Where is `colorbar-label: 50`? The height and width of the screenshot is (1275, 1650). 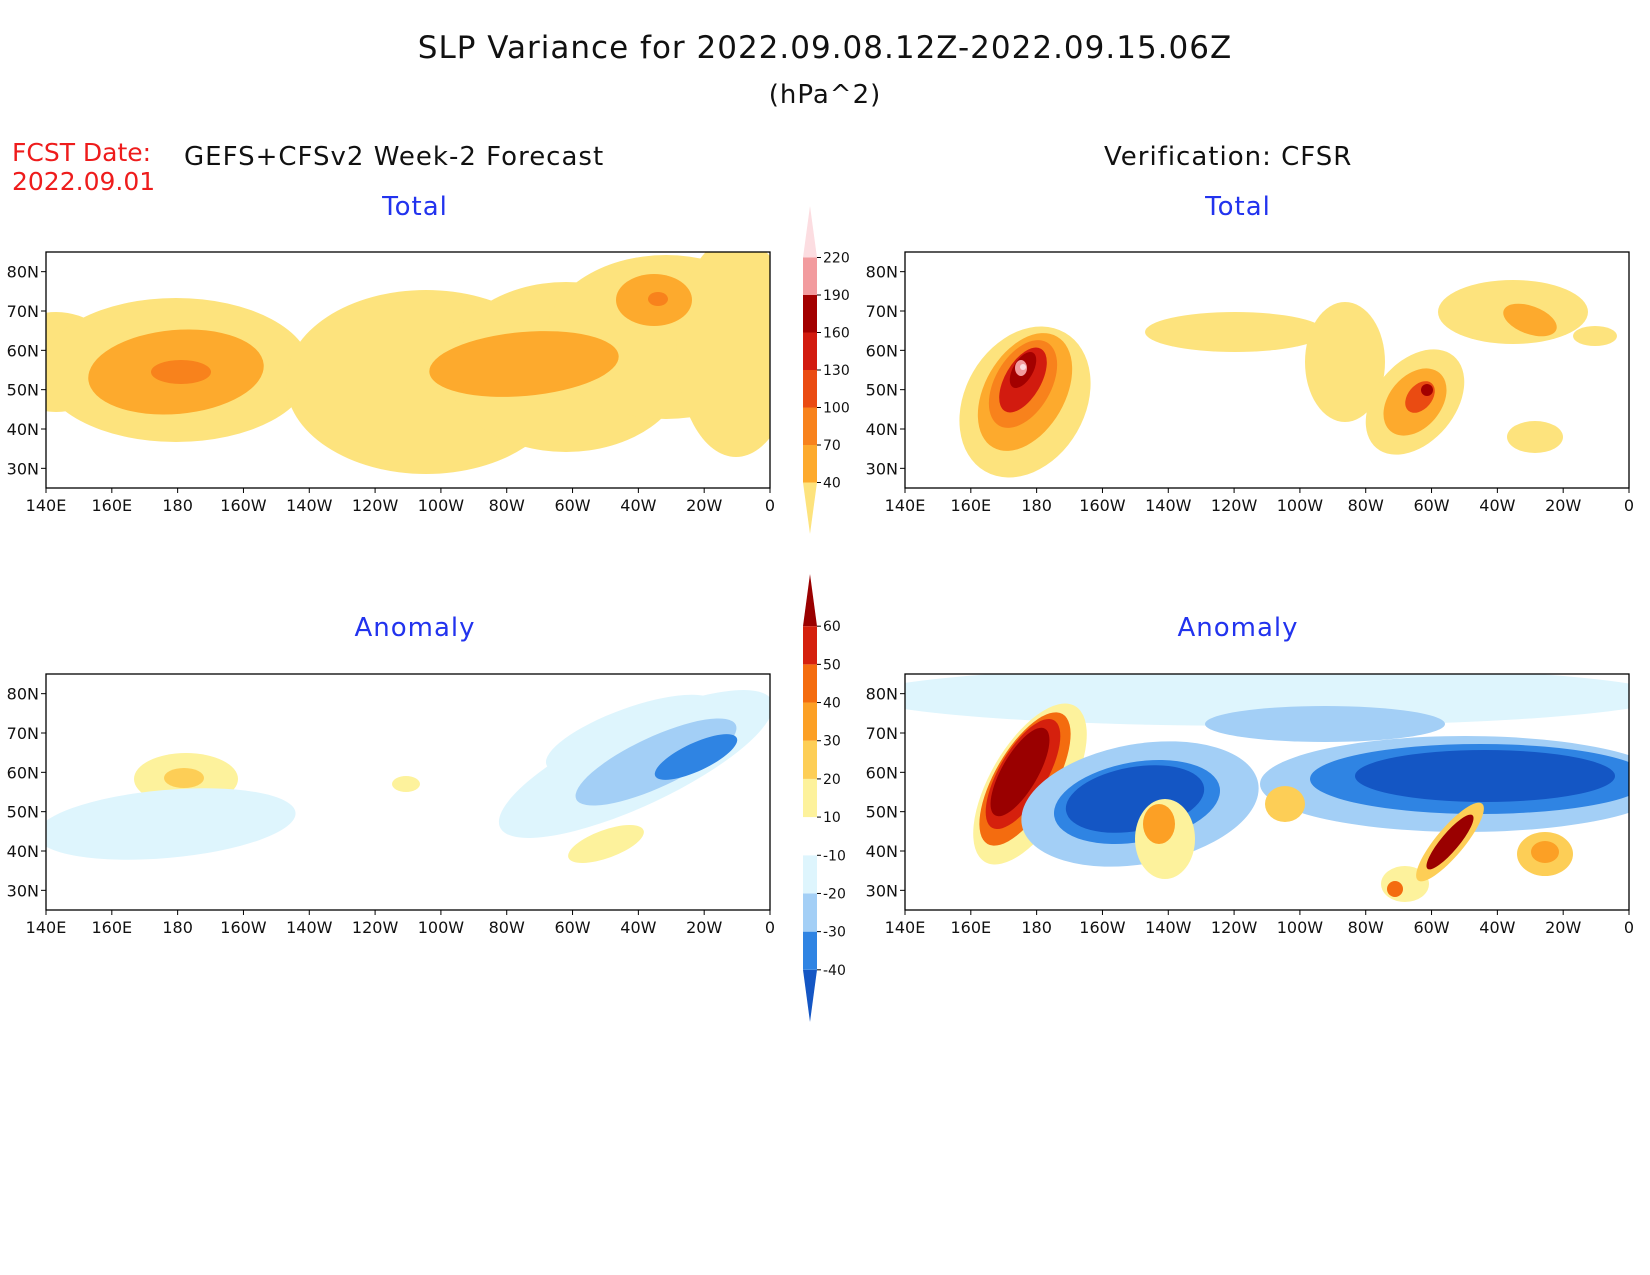
colorbar-label: 50 is located at coordinates (832, 665).